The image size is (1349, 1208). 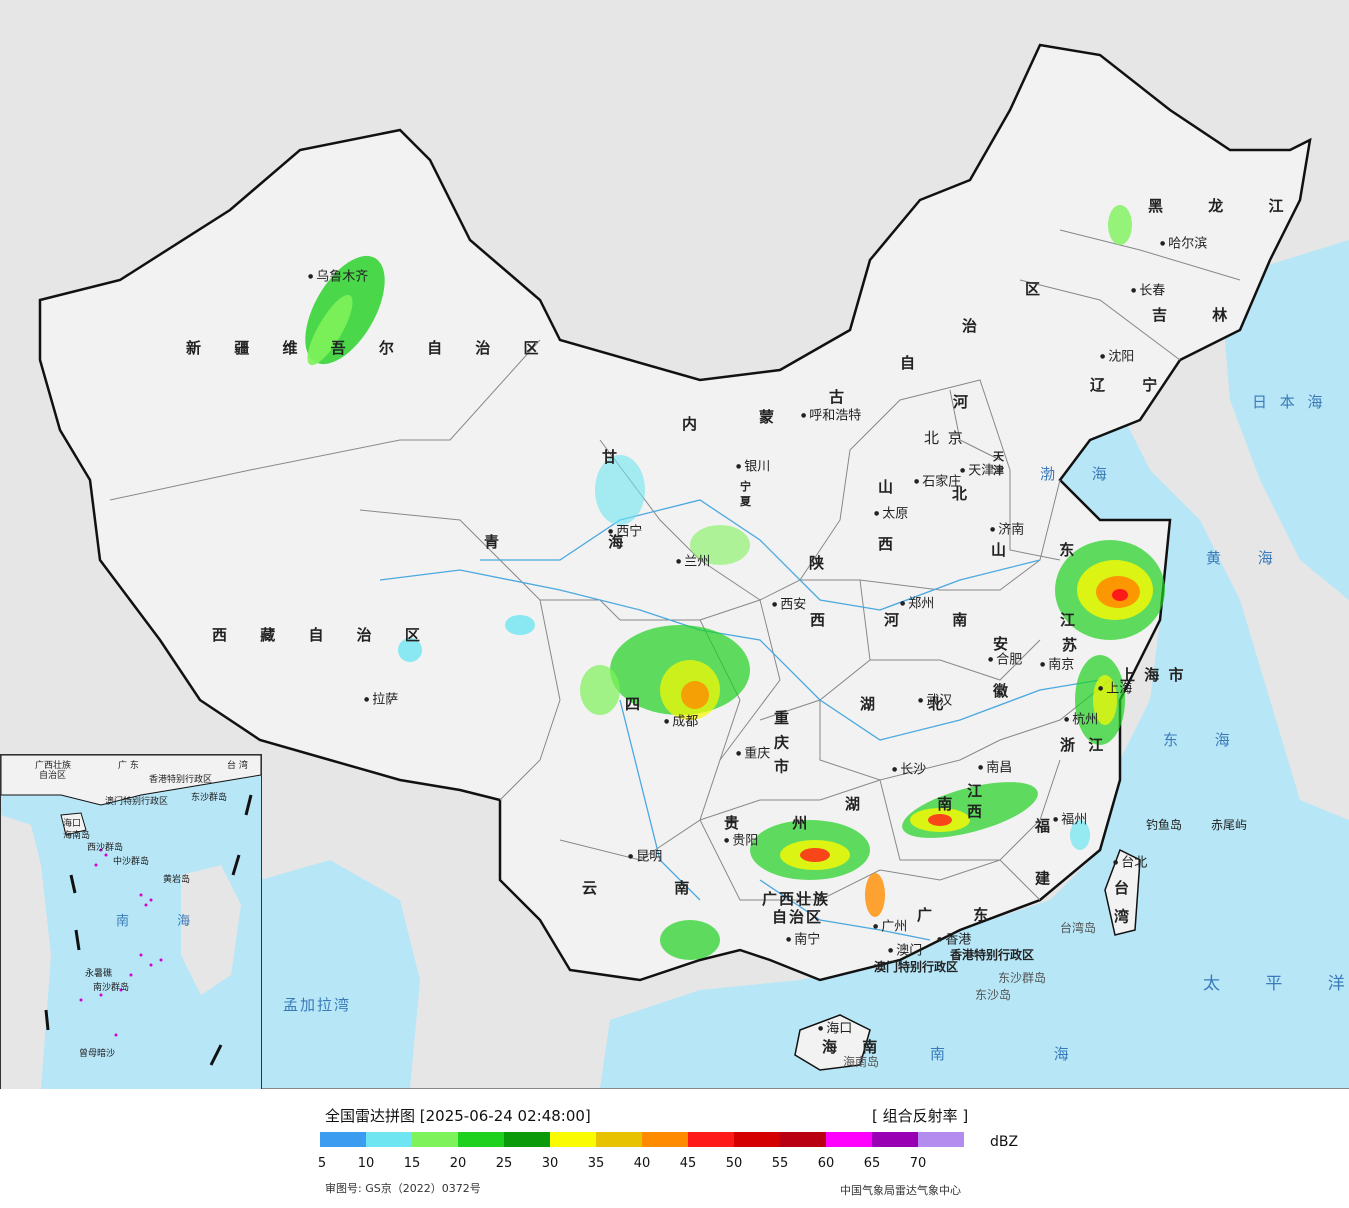 What do you see at coordinates (734, 1163) in the screenshot?
I see `legend-tick-label: 50` at bounding box center [734, 1163].